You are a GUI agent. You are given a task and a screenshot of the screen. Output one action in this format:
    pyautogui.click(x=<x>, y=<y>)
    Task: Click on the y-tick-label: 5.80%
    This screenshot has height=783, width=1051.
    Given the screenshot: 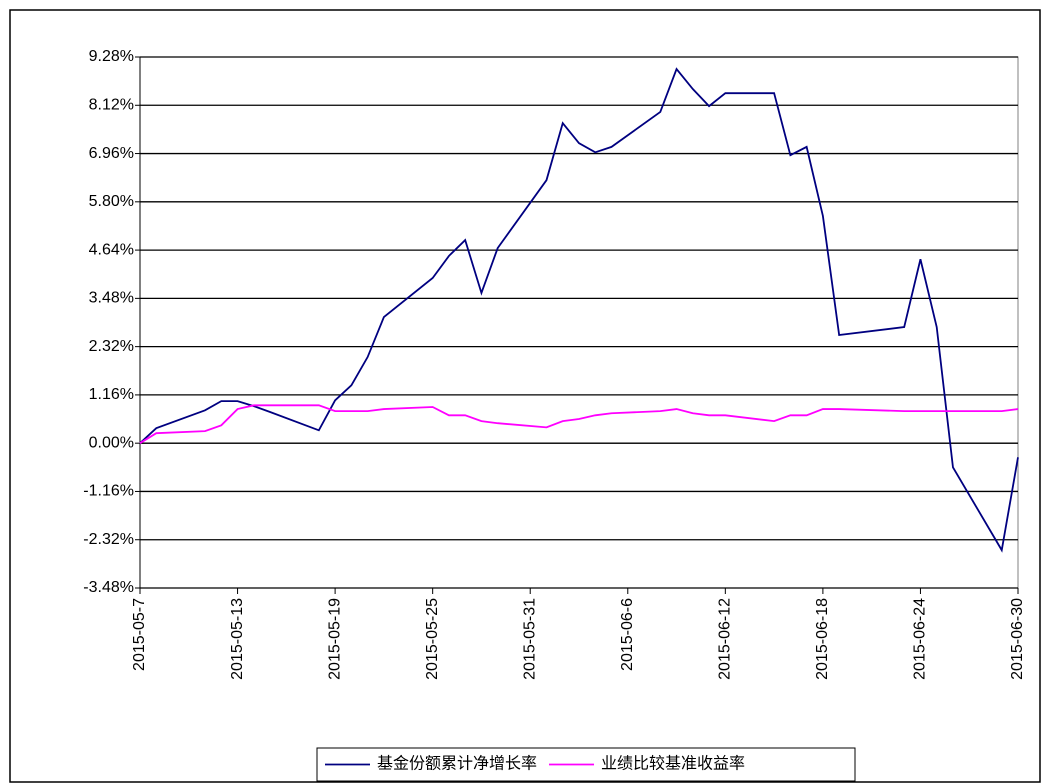 What is the action you would take?
    pyautogui.click(x=111, y=201)
    